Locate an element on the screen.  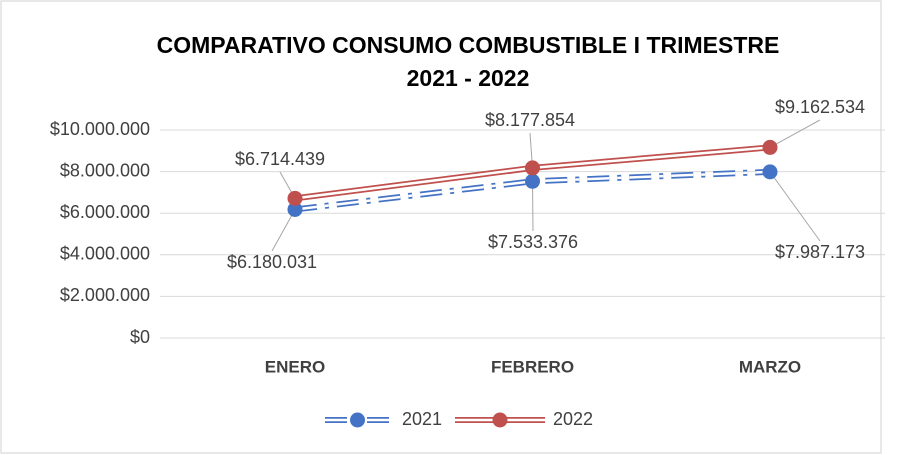
series-line-inner is located at coordinates (532, 190).